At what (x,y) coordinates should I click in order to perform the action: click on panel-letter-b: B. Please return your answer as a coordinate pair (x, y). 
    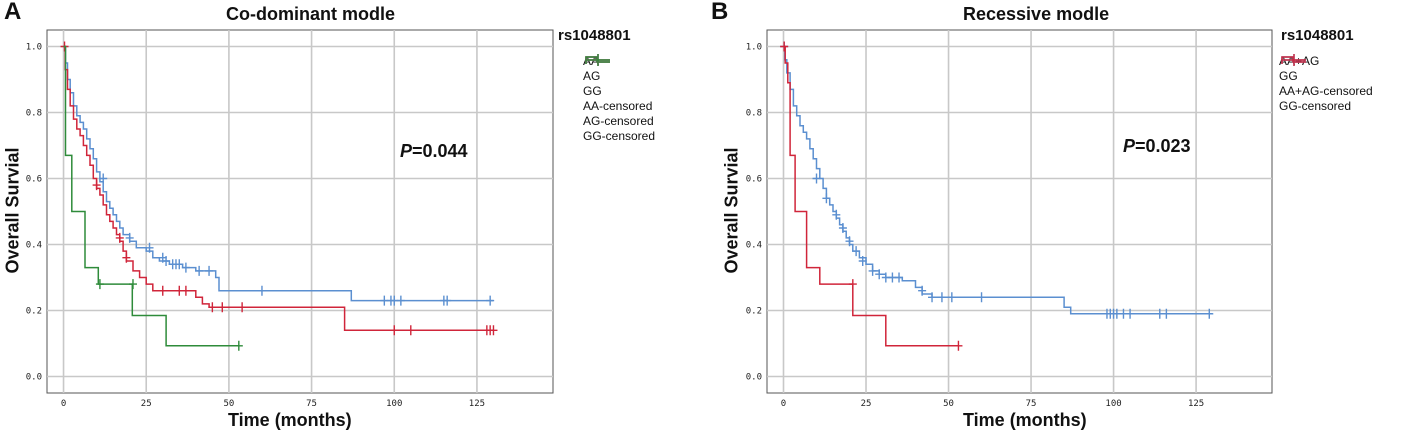
    Looking at the image, I should click on (720, 12).